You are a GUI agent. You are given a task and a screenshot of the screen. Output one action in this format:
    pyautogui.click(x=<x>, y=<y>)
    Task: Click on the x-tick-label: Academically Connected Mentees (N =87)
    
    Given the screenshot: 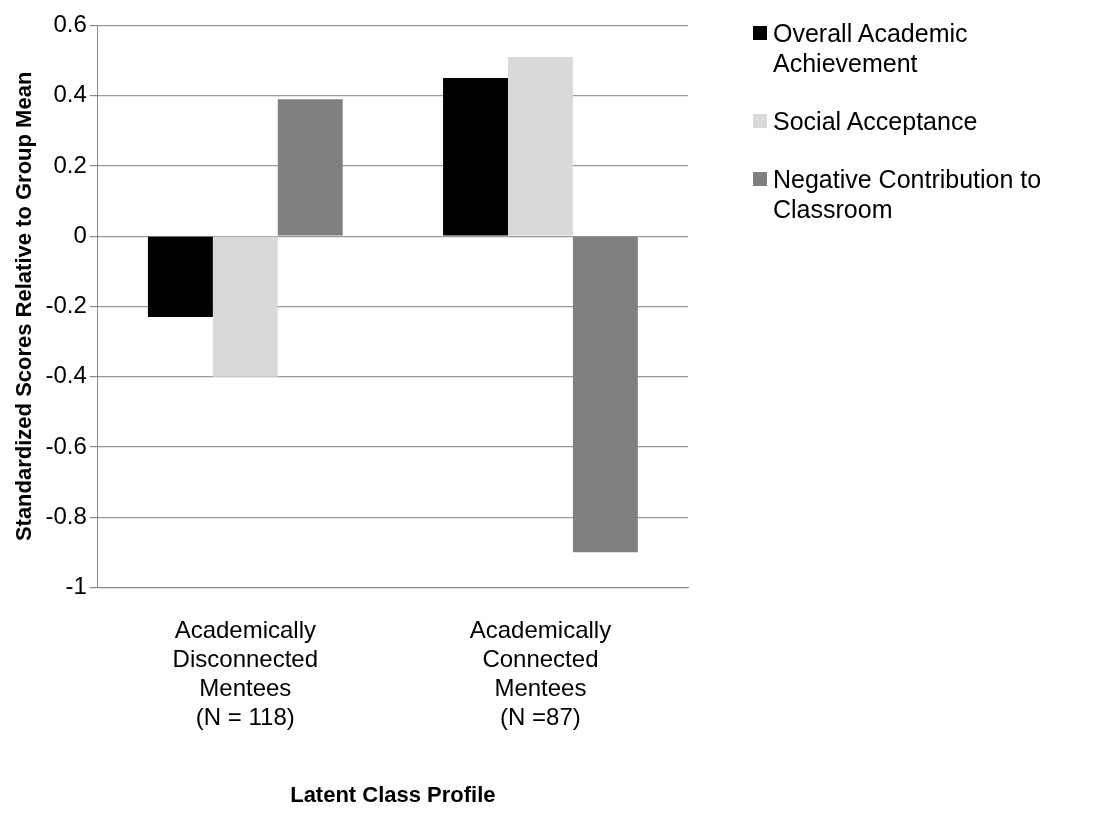 What is the action you would take?
    pyautogui.click(x=540, y=673)
    